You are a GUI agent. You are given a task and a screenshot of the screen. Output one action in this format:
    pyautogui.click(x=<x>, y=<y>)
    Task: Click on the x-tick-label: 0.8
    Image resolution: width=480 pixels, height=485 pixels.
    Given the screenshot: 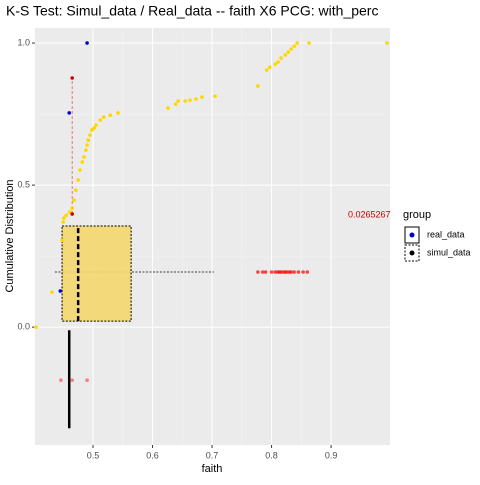 What is the action you would take?
    pyautogui.click(x=271, y=455)
    